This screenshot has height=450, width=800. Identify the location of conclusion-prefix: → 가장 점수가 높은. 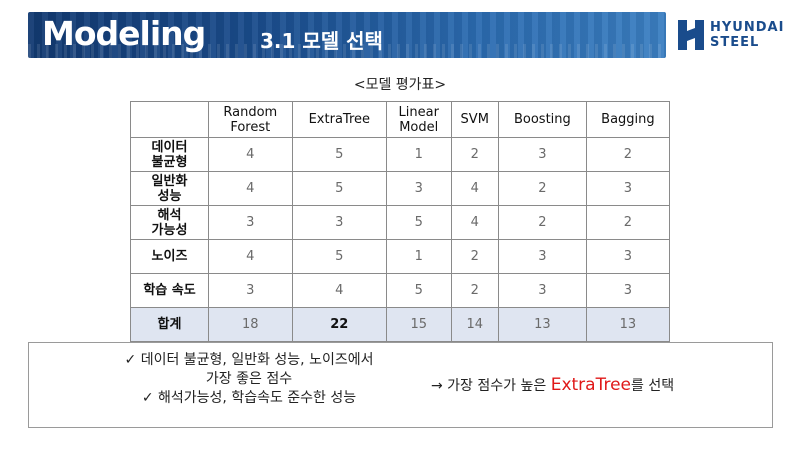
(491, 386).